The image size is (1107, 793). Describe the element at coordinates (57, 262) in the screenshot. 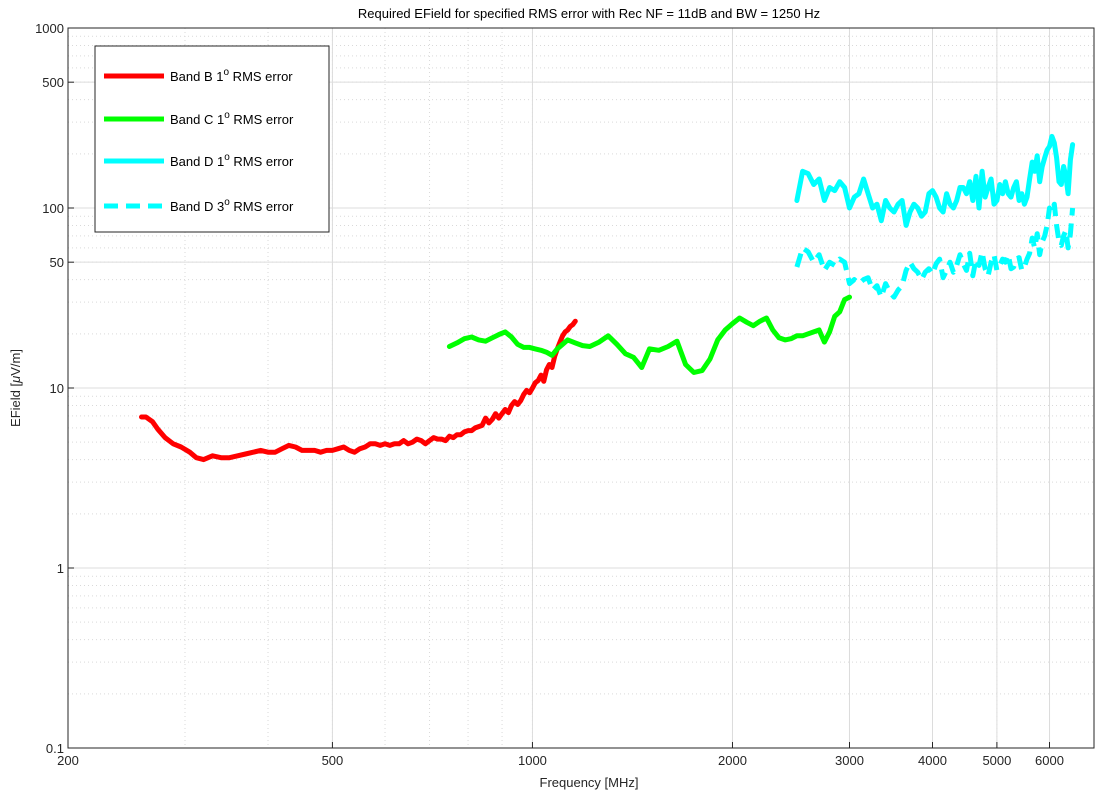

I see `y-tick-label: 50` at that location.